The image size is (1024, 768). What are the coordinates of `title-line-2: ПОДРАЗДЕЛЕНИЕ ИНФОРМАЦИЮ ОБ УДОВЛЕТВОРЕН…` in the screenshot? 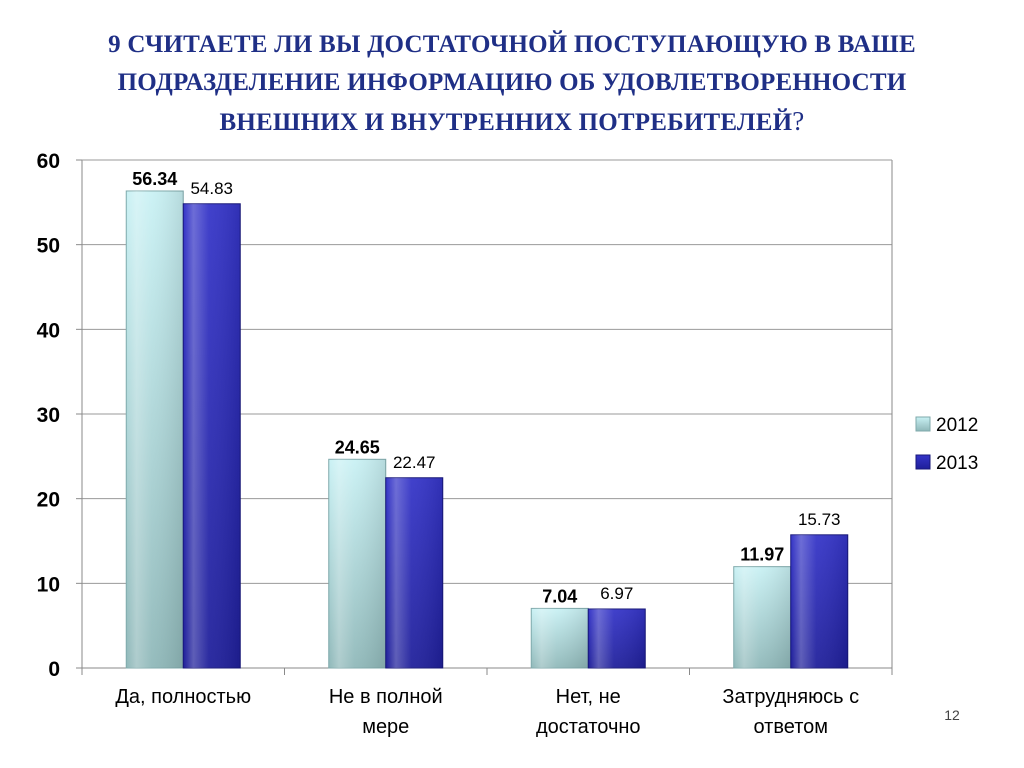 It's located at (512, 82).